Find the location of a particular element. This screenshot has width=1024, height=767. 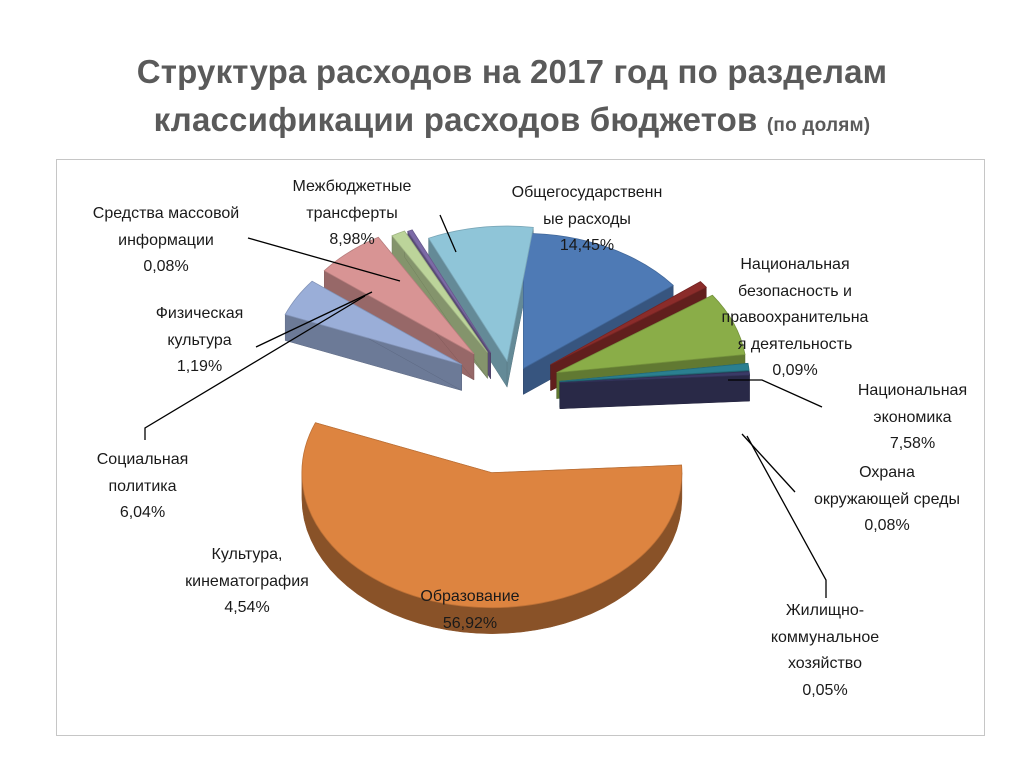

label-value: 1,19% is located at coordinates (199, 366).